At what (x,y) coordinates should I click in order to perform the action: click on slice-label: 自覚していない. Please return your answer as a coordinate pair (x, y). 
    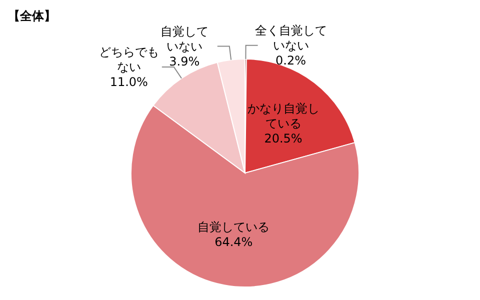
    Looking at the image, I should click on (184, 39).